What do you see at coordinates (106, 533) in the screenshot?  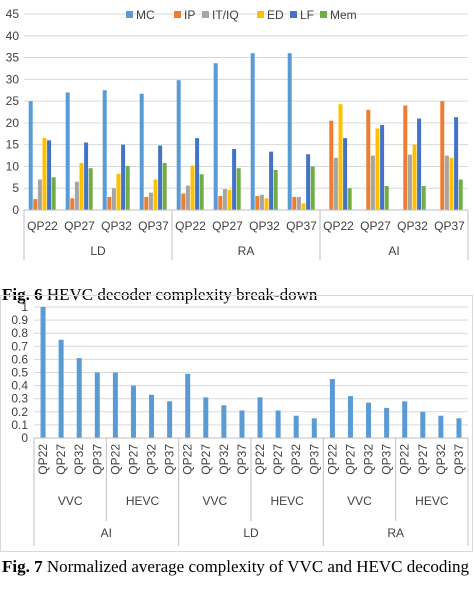 I see `config-label: AI` at bounding box center [106, 533].